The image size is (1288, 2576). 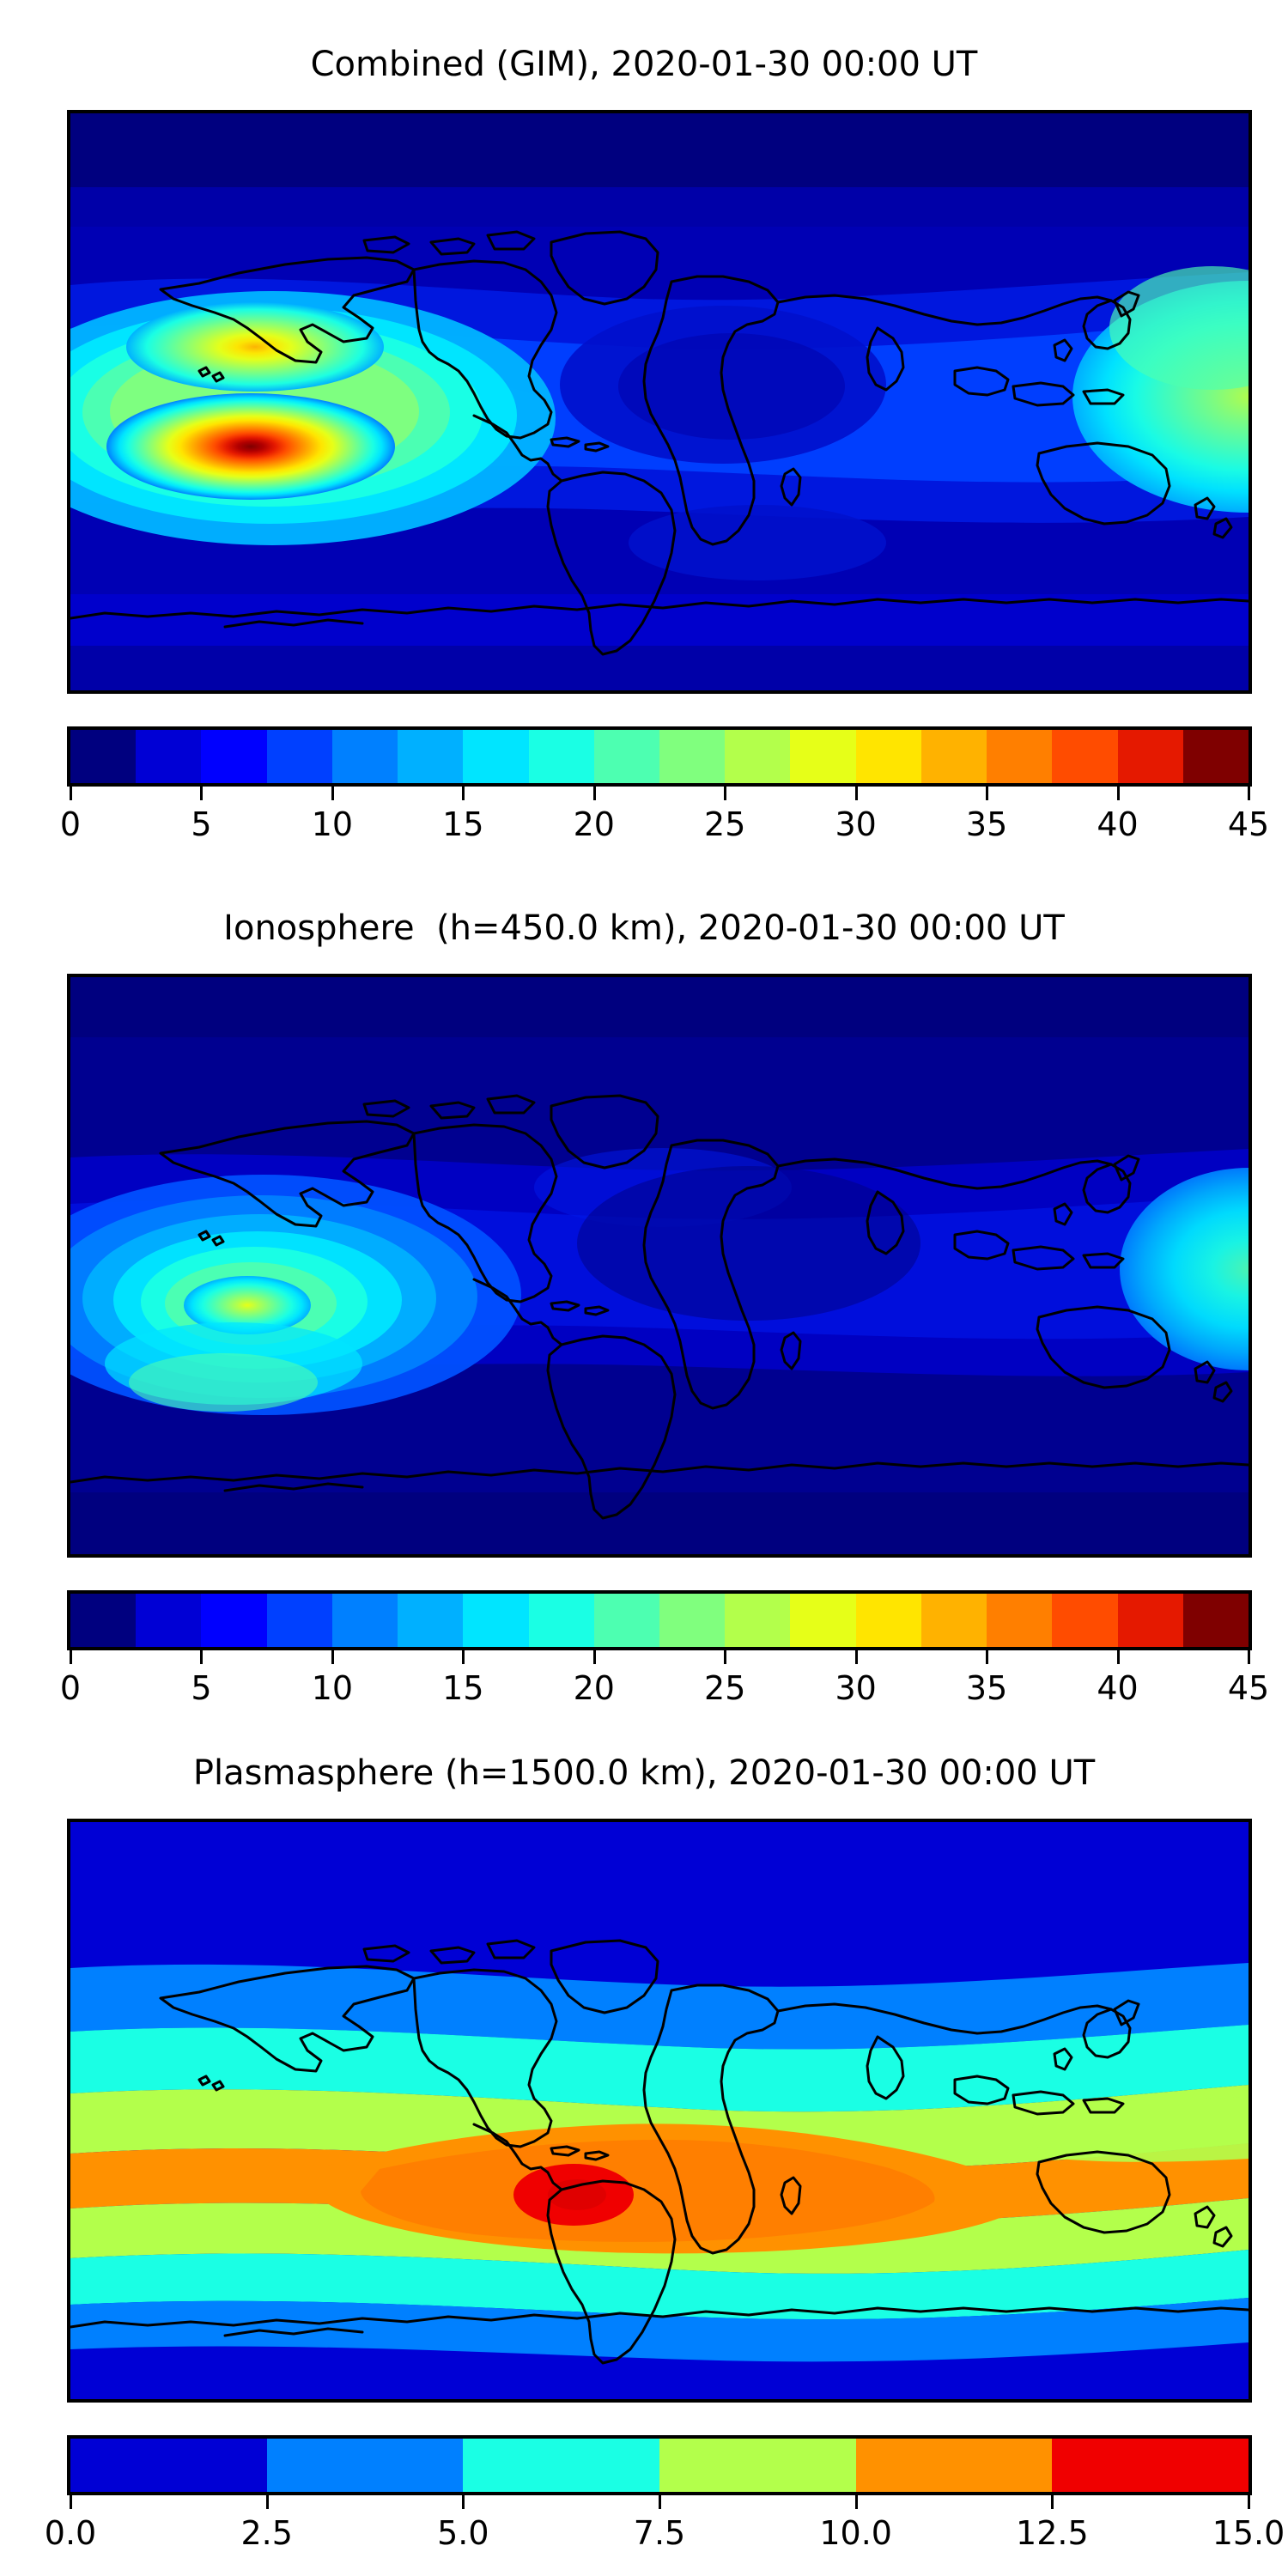 What do you see at coordinates (856, 2533) in the screenshot?
I see `colorbar-tick-label-4: 10.0` at bounding box center [856, 2533].